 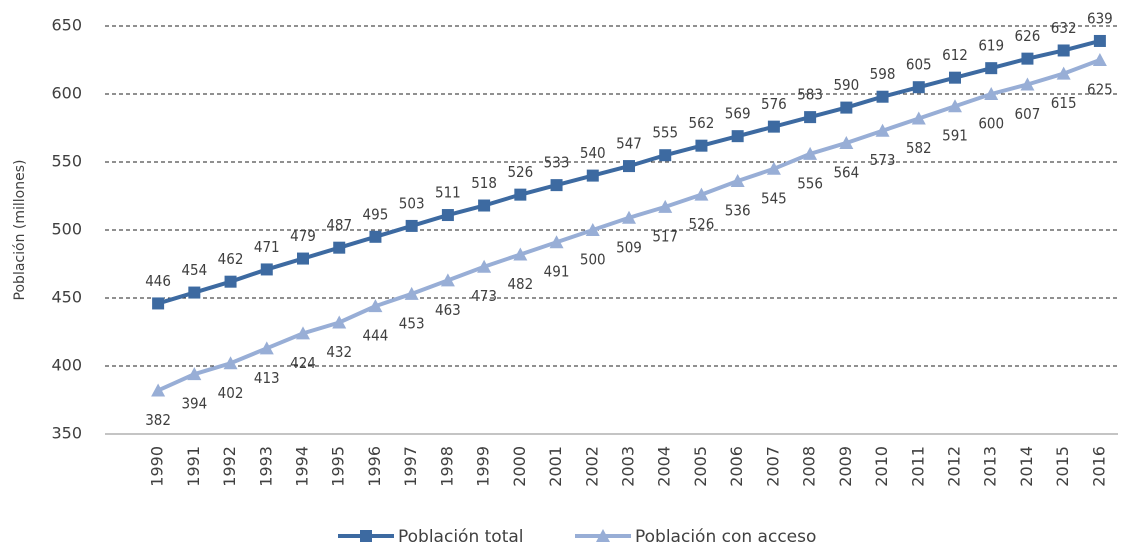 What do you see at coordinates (955, 55) in the screenshot?
I see `data-label: 612` at bounding box center [955, 55].